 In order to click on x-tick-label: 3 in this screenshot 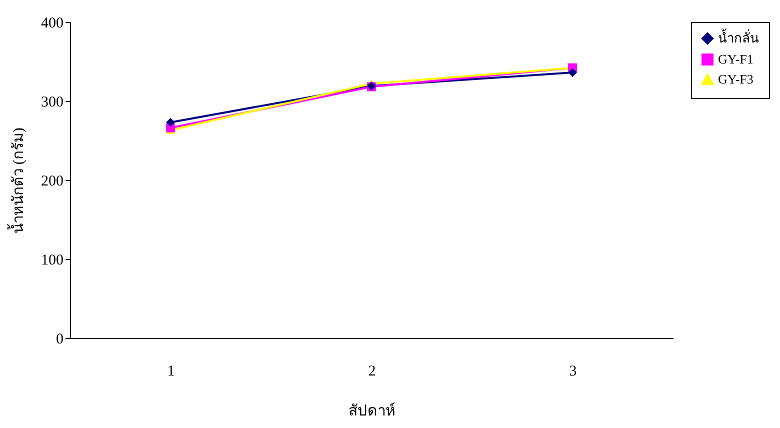, I will do `click(573, 372)`.